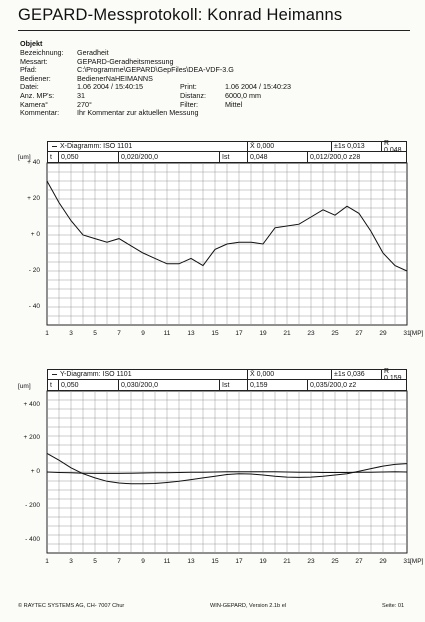  What do you see at coordinates (93, 52) in the screenshot?
I see `field-value: Geradheit` at bounding box center [93, 52].